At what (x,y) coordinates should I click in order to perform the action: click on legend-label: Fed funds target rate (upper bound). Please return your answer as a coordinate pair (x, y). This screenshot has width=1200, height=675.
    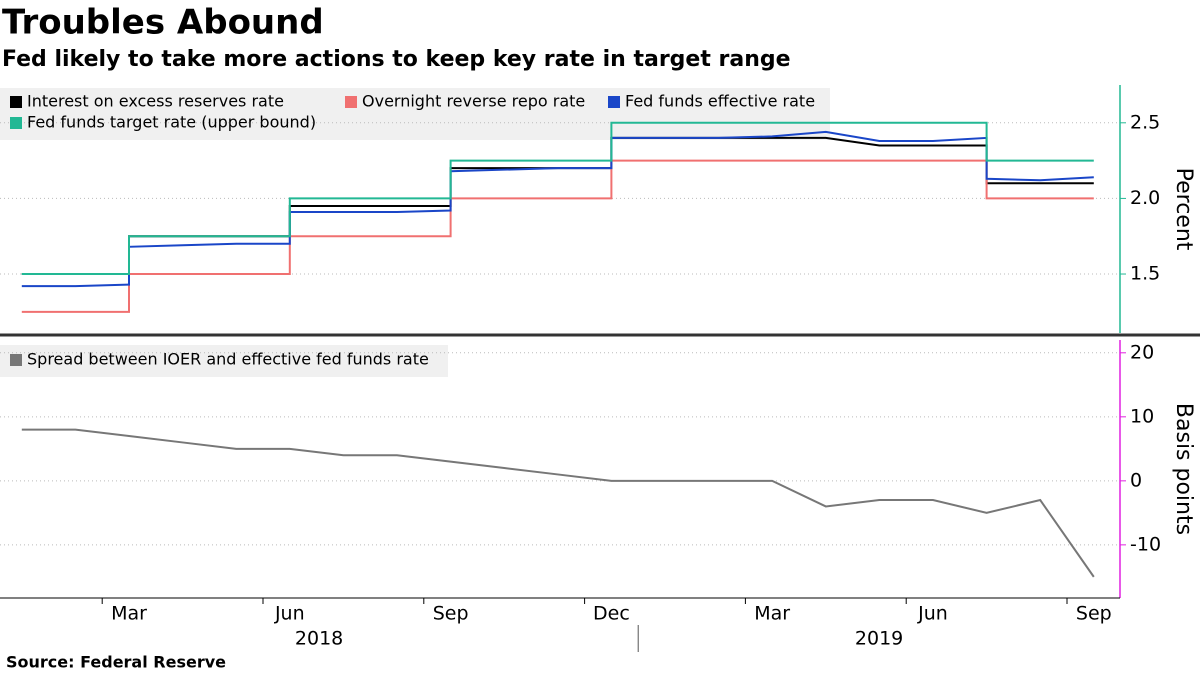
    Looking at the image, I should click on (171, 122).